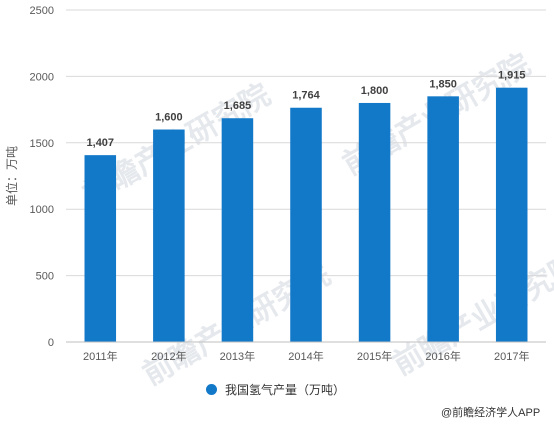 Image resolution: width=554 pixels, height=424 pixels. What do you see at coordinates (100, 356) in the screenshot?
I see `x-tick-label: 2011年` at bounding box center [100, 356].